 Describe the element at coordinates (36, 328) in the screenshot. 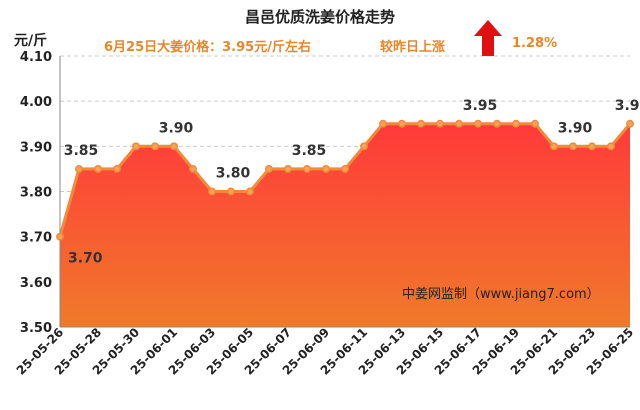

I see `y-tick-label: 3.50` at that location.